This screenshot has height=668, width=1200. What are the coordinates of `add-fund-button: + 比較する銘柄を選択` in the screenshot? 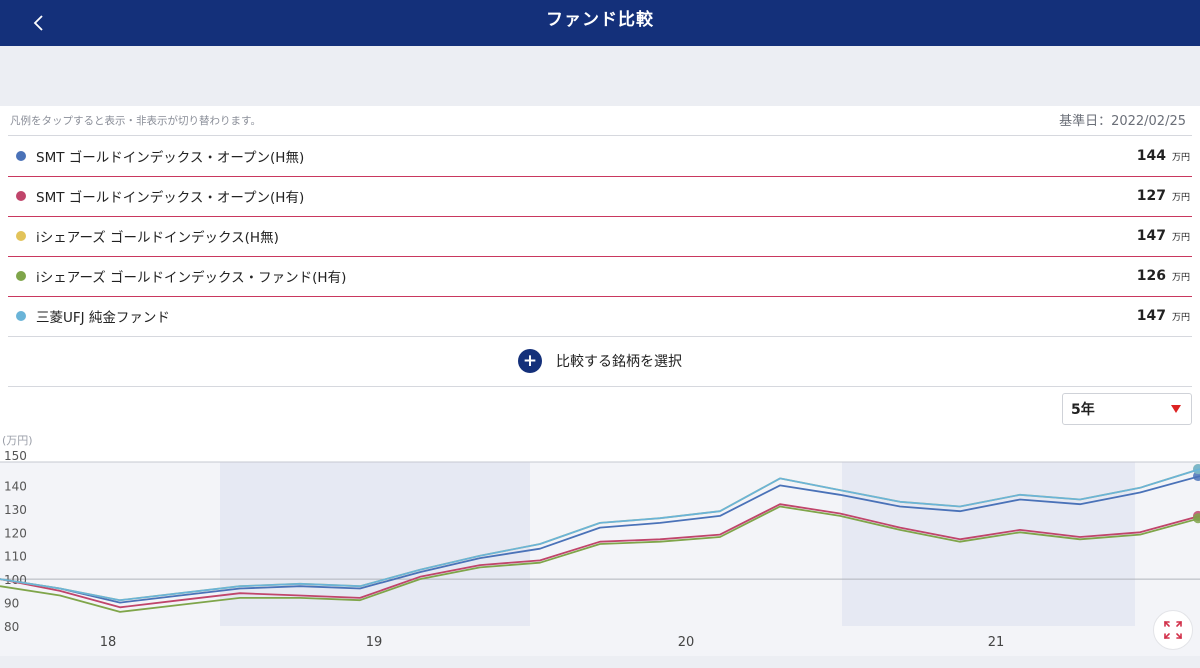 It's located at (600, 361).